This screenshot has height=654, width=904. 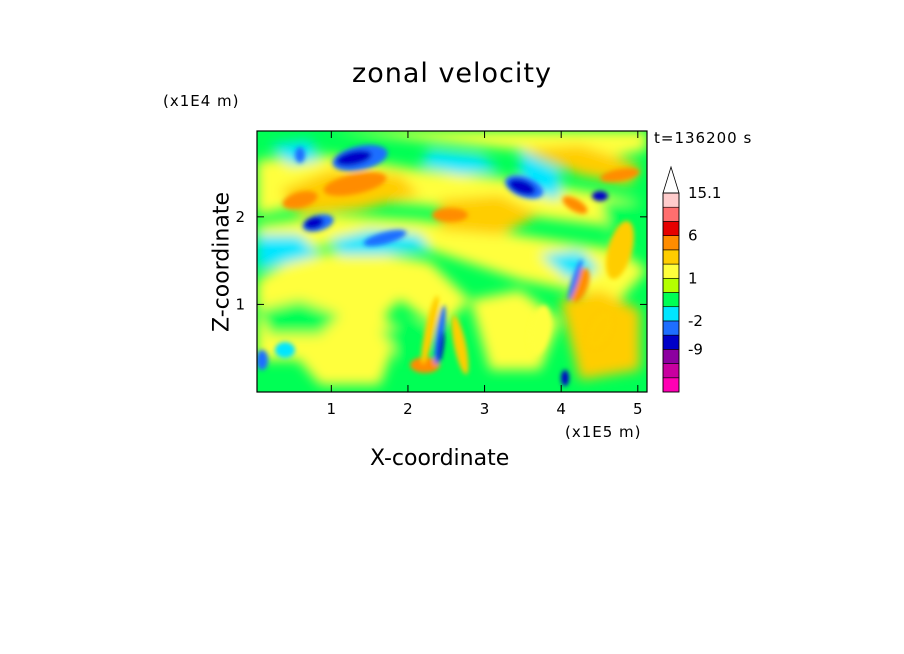 I want to click on y-axis-unit-label: (x1E4 m), so click(x=201, y=101).